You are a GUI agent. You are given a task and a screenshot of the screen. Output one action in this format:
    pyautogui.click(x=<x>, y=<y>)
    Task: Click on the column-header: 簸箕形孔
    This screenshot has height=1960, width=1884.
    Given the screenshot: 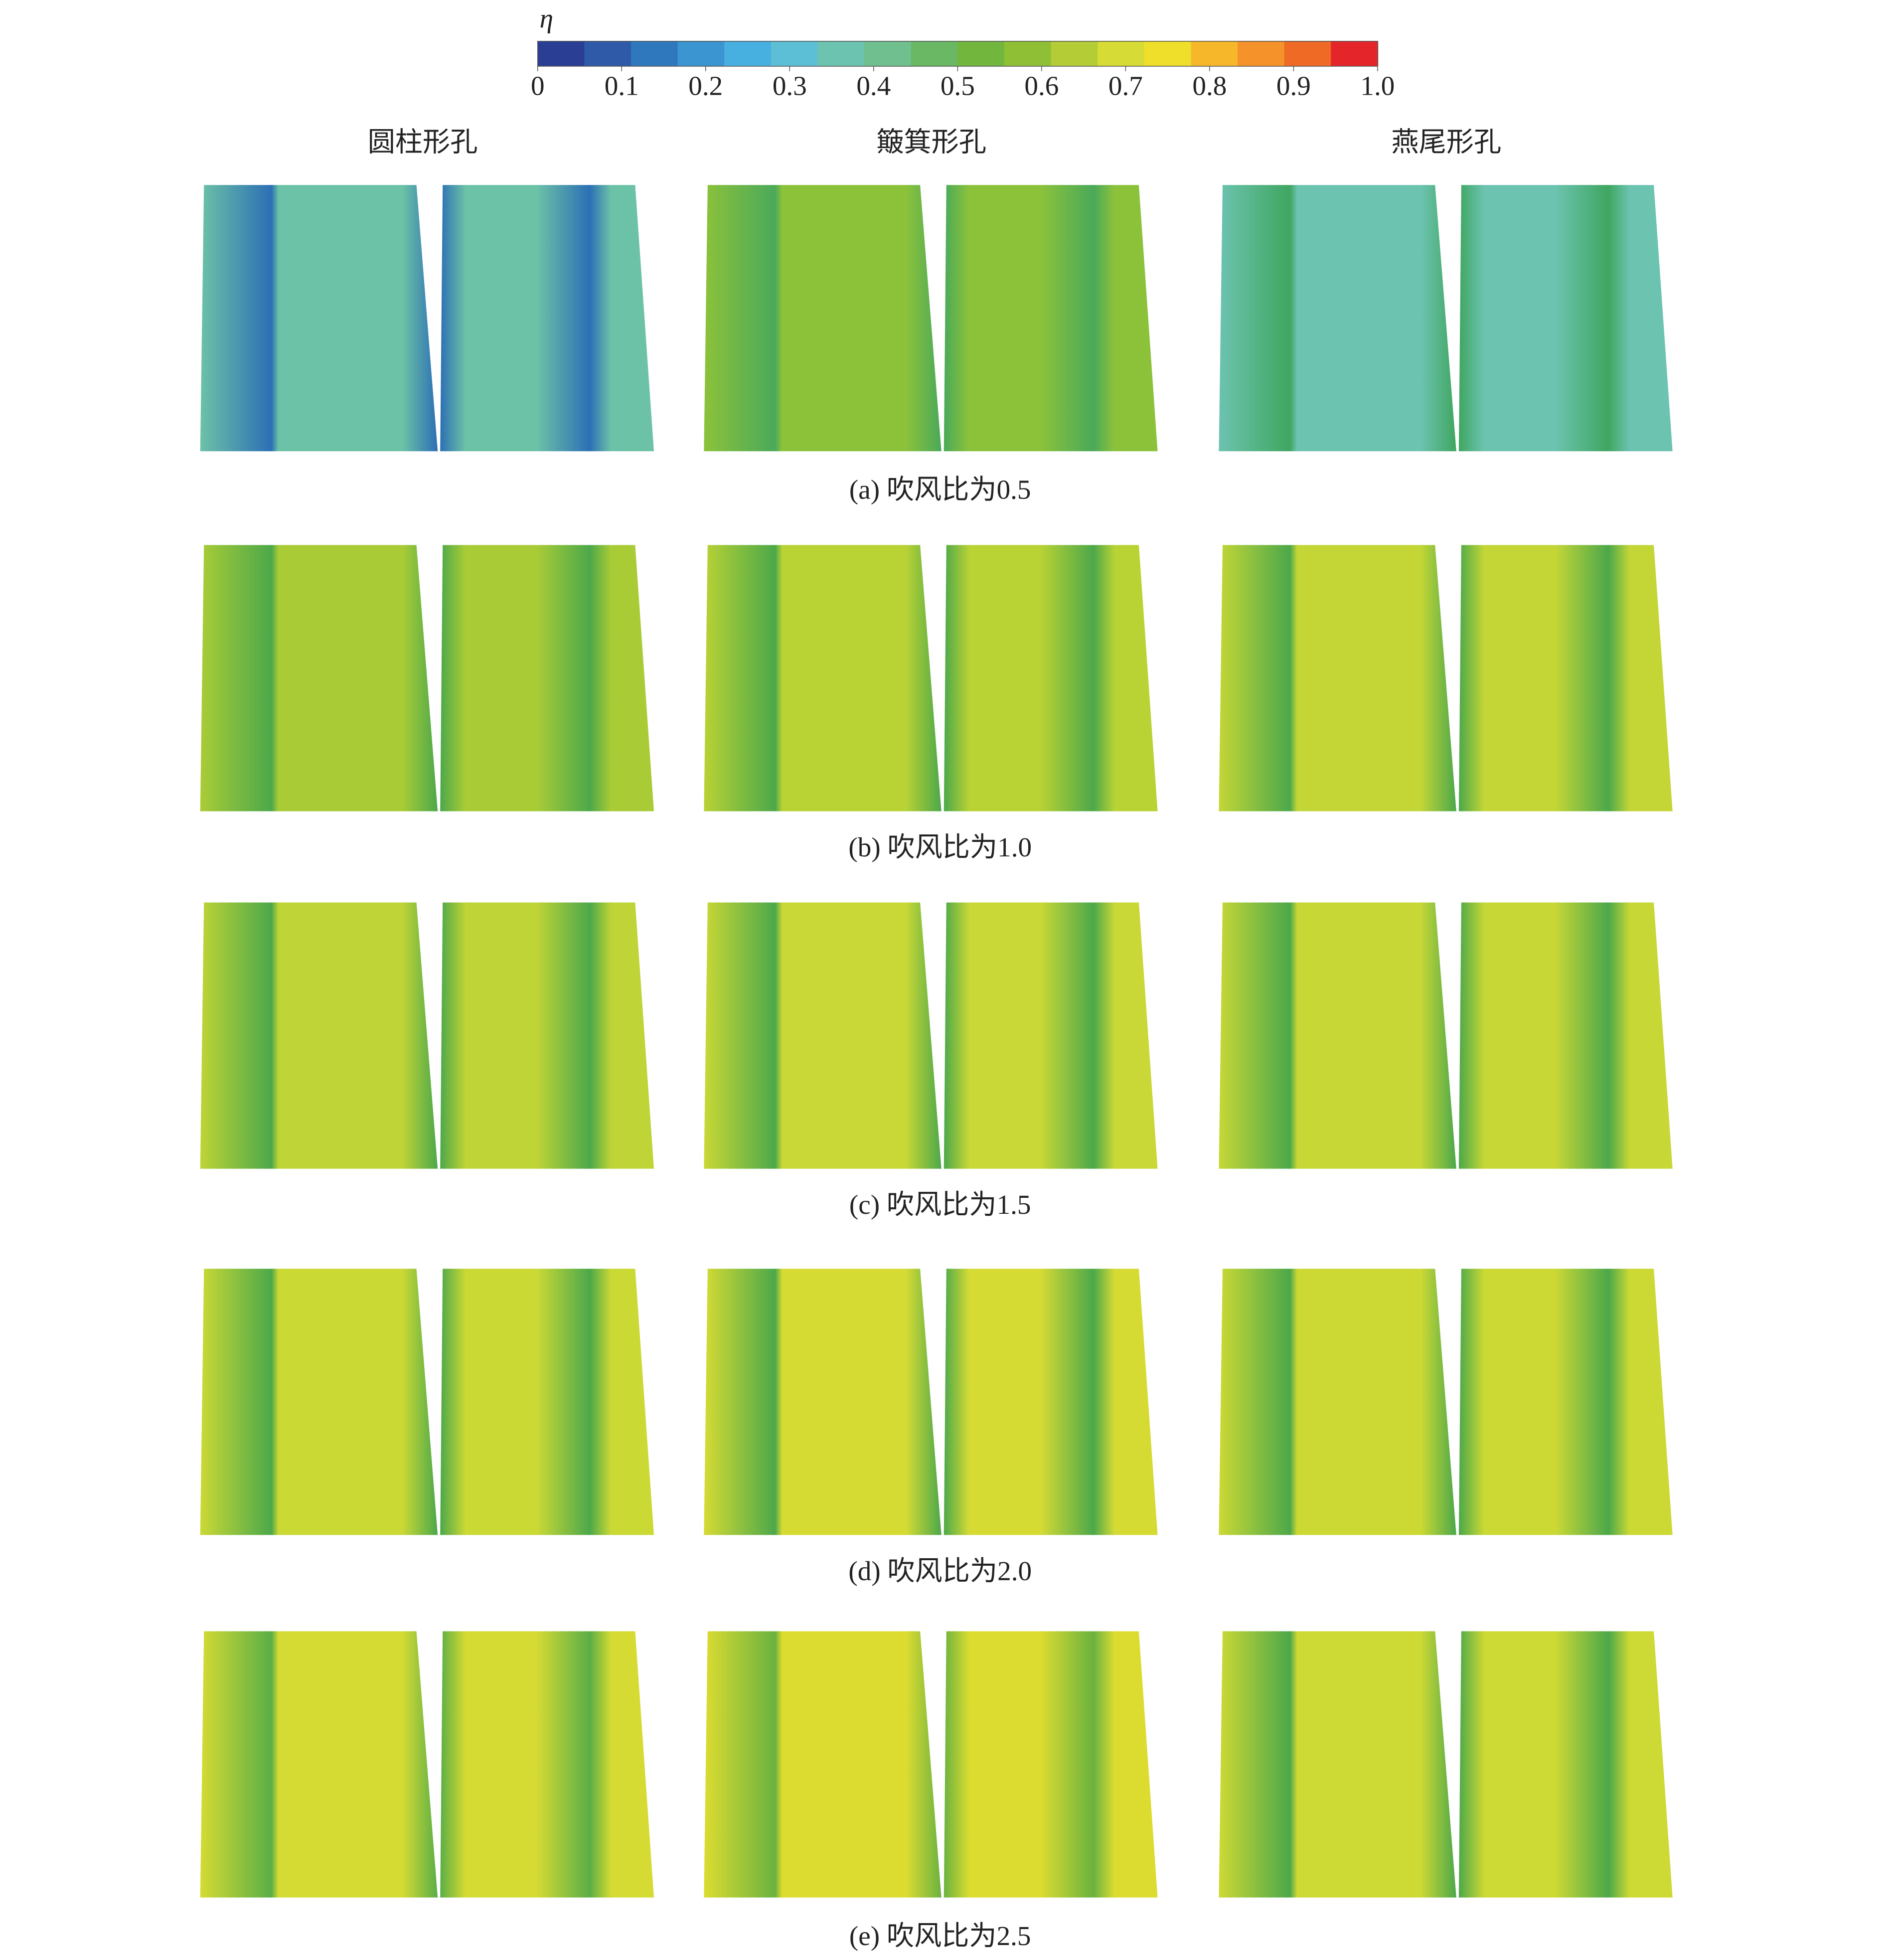 What is the action you would take?
    pyautogui.click(x=931, y=142)
    